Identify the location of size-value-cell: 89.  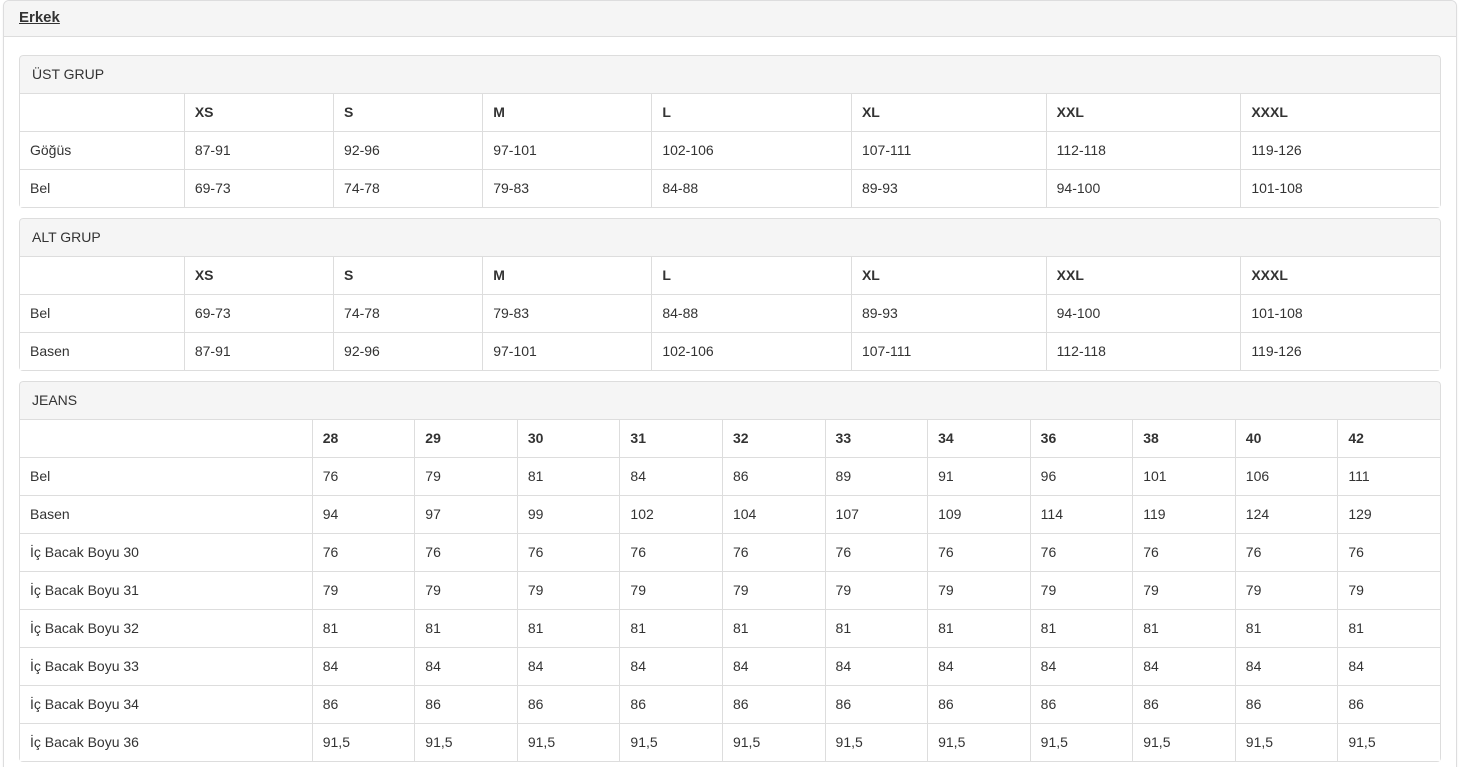
(876, 476).